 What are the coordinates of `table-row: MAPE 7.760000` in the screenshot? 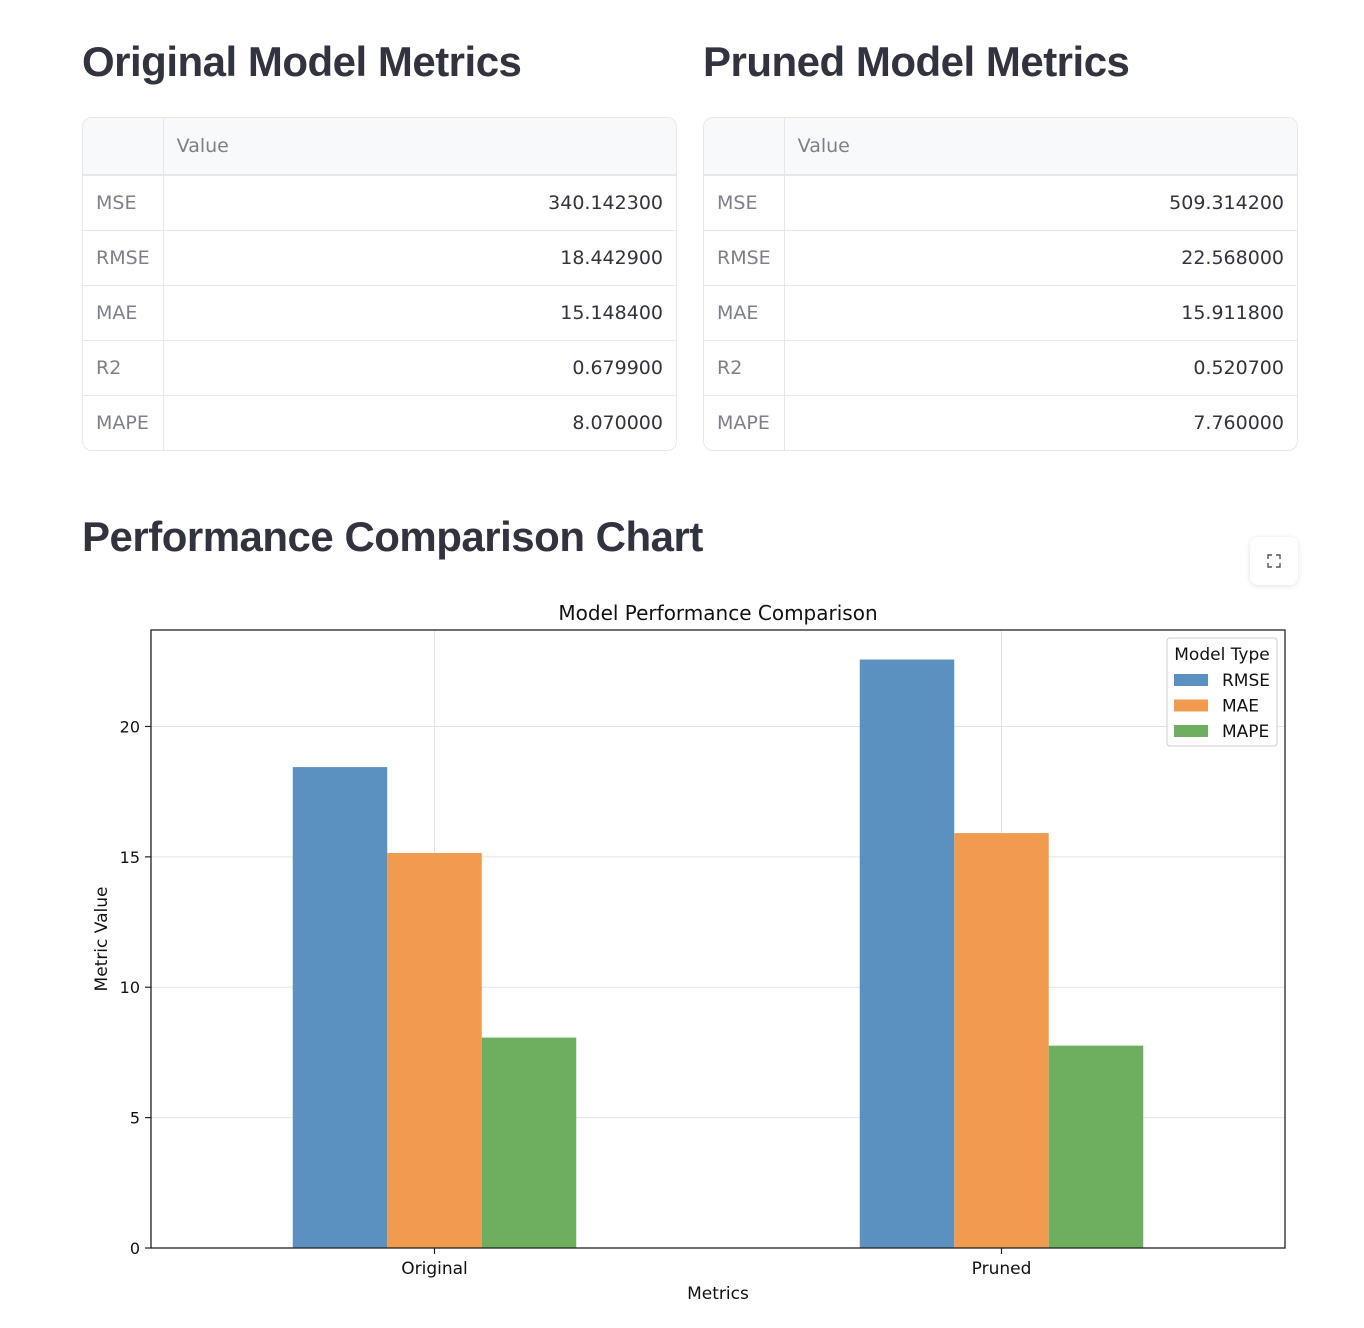 It's located at (1000, 422).